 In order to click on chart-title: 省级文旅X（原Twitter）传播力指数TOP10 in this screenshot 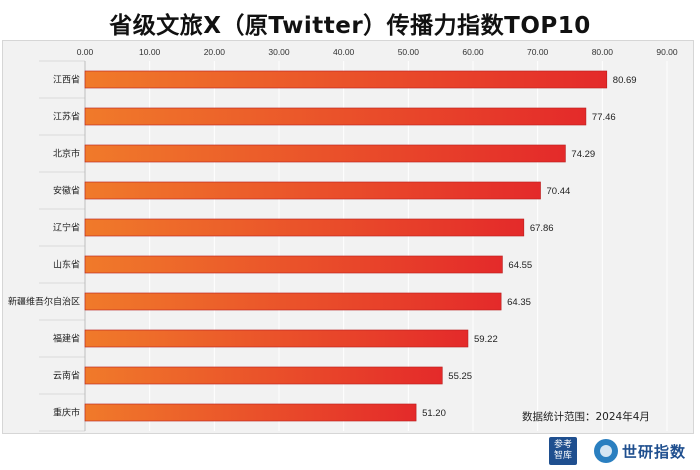, I will do `click(350, 26)`.